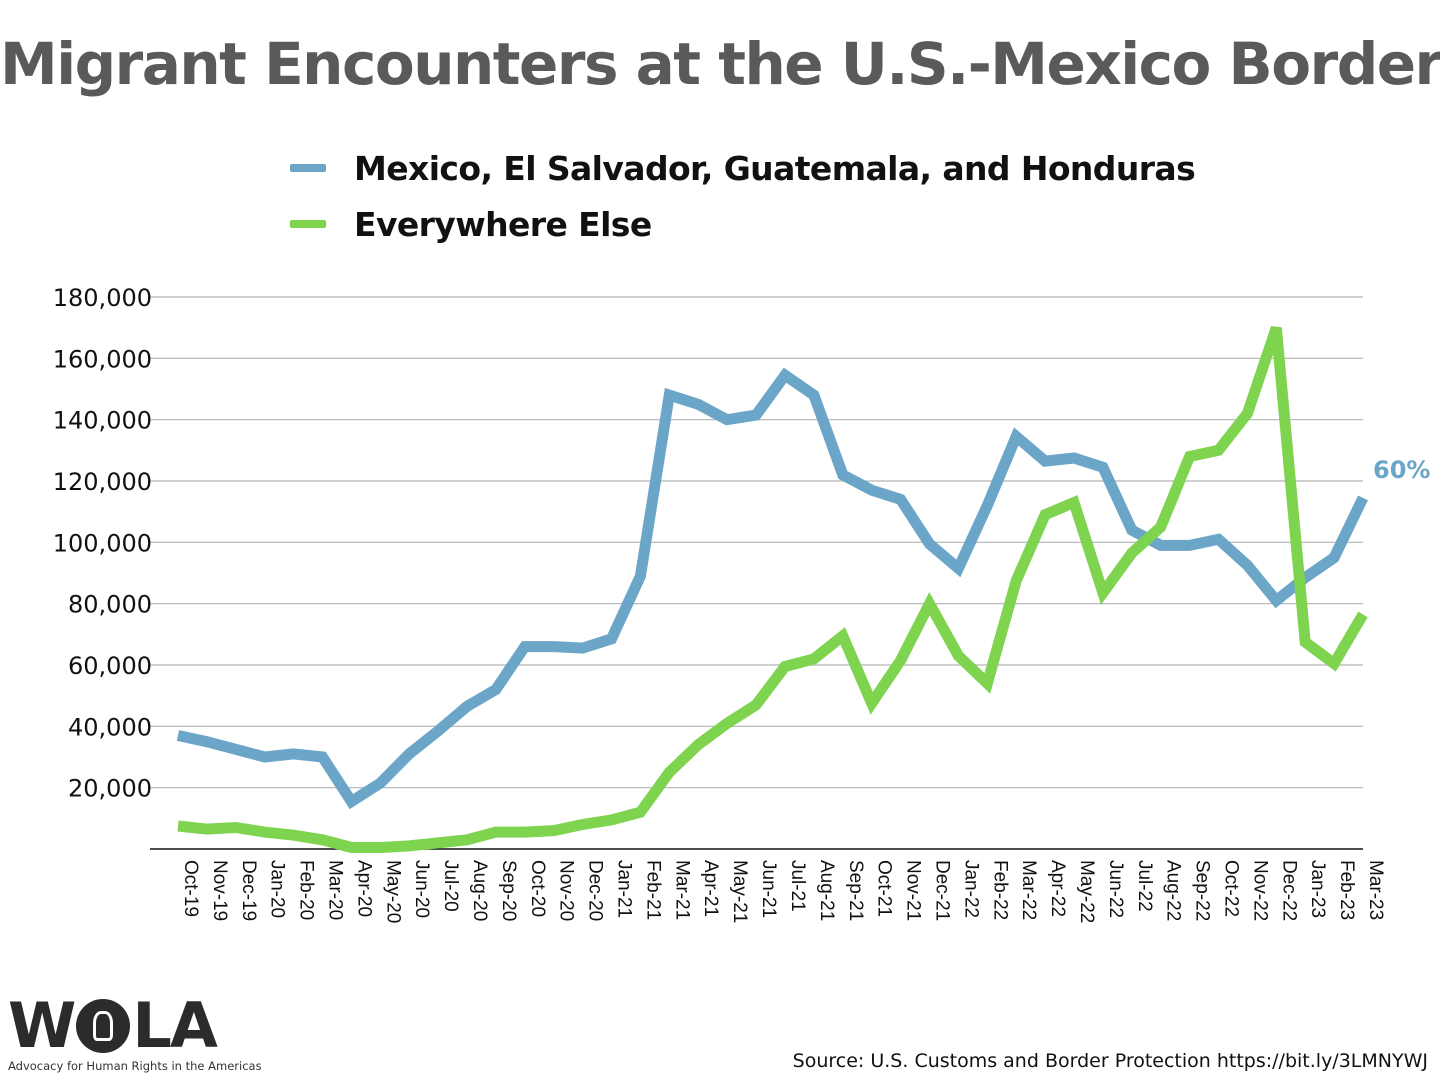  What do you see at coordinates (595, 890) in the screenshot?
I see `x-tick-label: Dec-20` at bounding box center [595, 890].